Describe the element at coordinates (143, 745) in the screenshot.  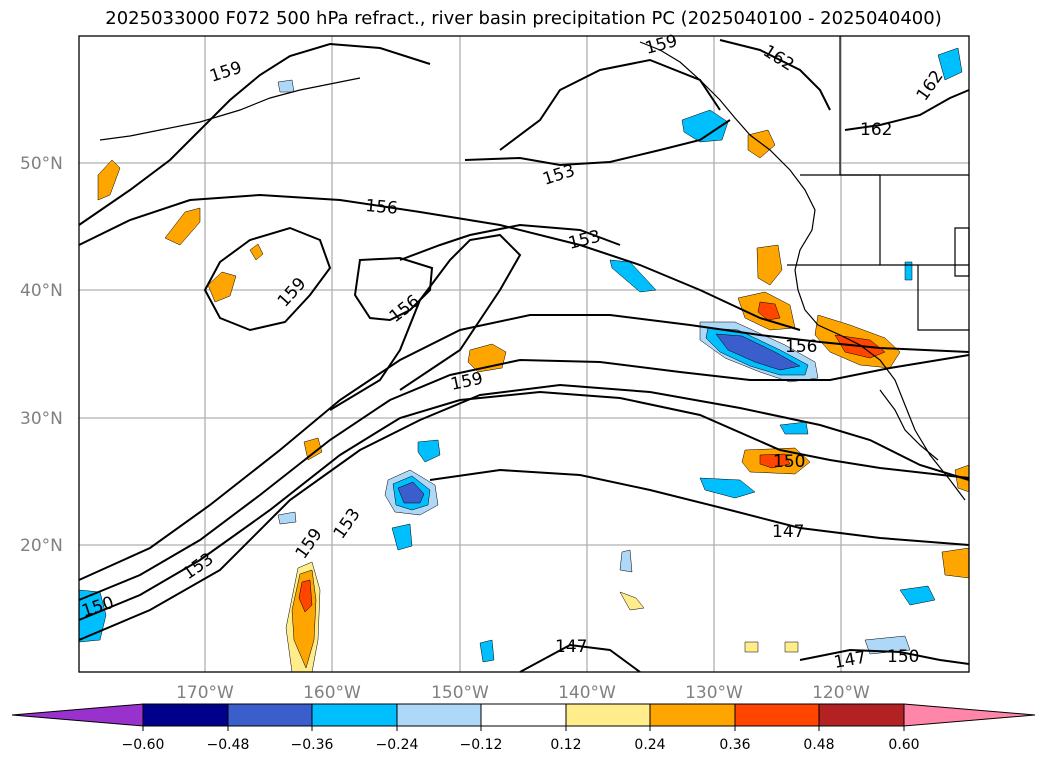
I see `colorbar-tick-label: −0.60` at that location.